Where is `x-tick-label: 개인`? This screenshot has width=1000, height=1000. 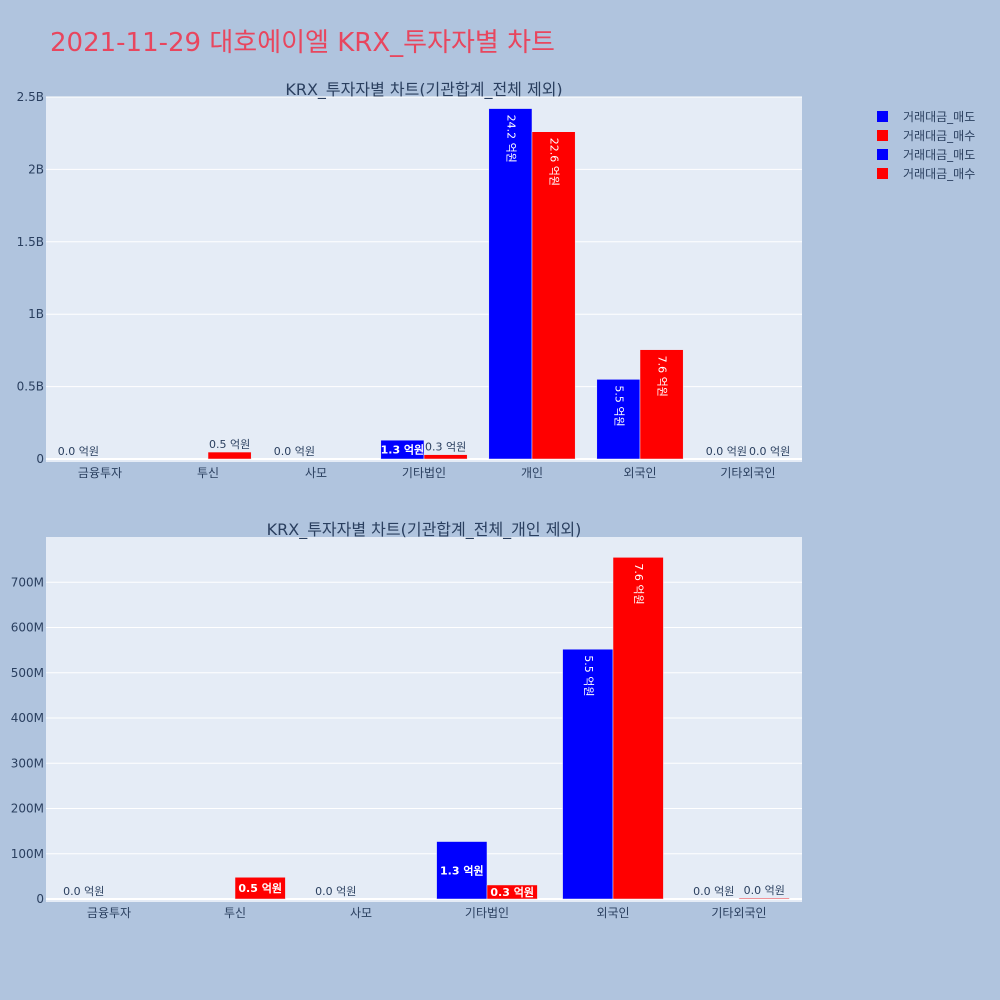 x-tick-label: 개인 is located at coordinates (532, 473).